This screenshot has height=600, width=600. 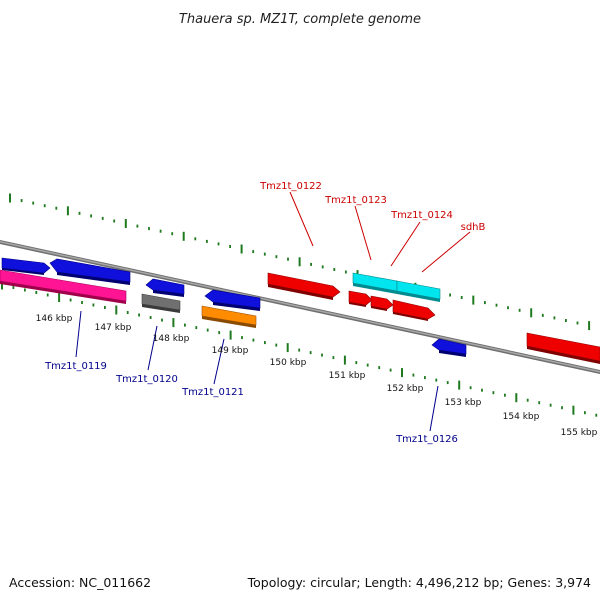 What do you see at coordinates (355, 200) in the screenshot?
I see `gene-label-tmz1t-0123: Tmz1t_0123` at bounding box center [355, 200].